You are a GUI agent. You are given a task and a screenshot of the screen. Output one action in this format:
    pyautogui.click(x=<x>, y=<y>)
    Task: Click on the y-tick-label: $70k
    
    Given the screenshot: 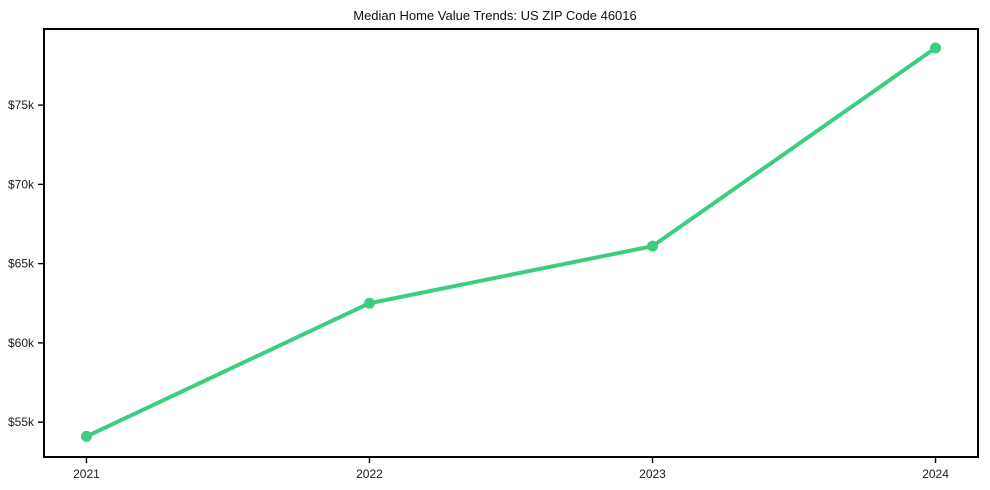 What is the action you would take?
    pyautogui.click(x=21, y=184)
    